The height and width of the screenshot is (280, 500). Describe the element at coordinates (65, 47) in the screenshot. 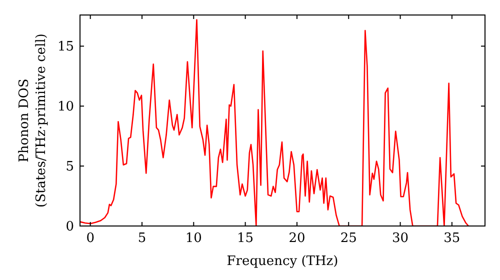

I see `y-tick-label: 15` at that location.